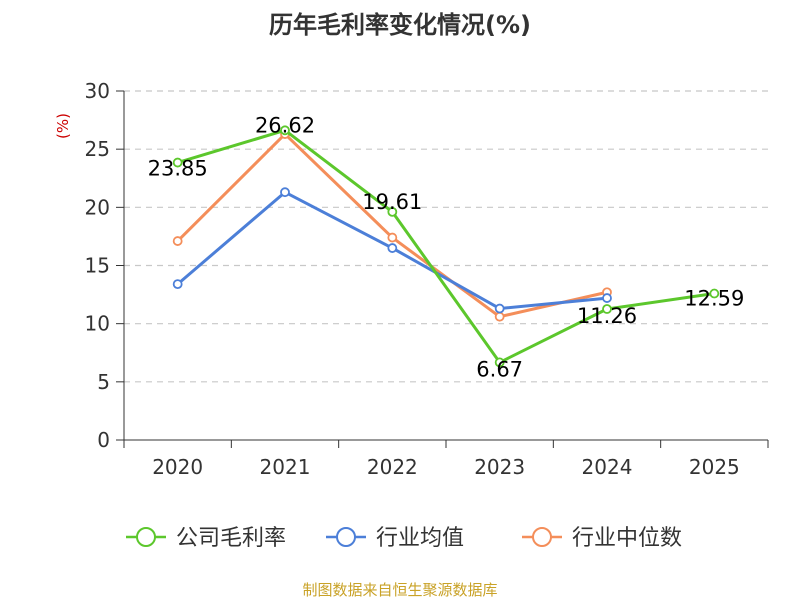  What do you see at coordinates (400, 25) in the screenshot?
I see `chart-title: 历年毛利率变化情况(%)` at bounding box center [400, 25].